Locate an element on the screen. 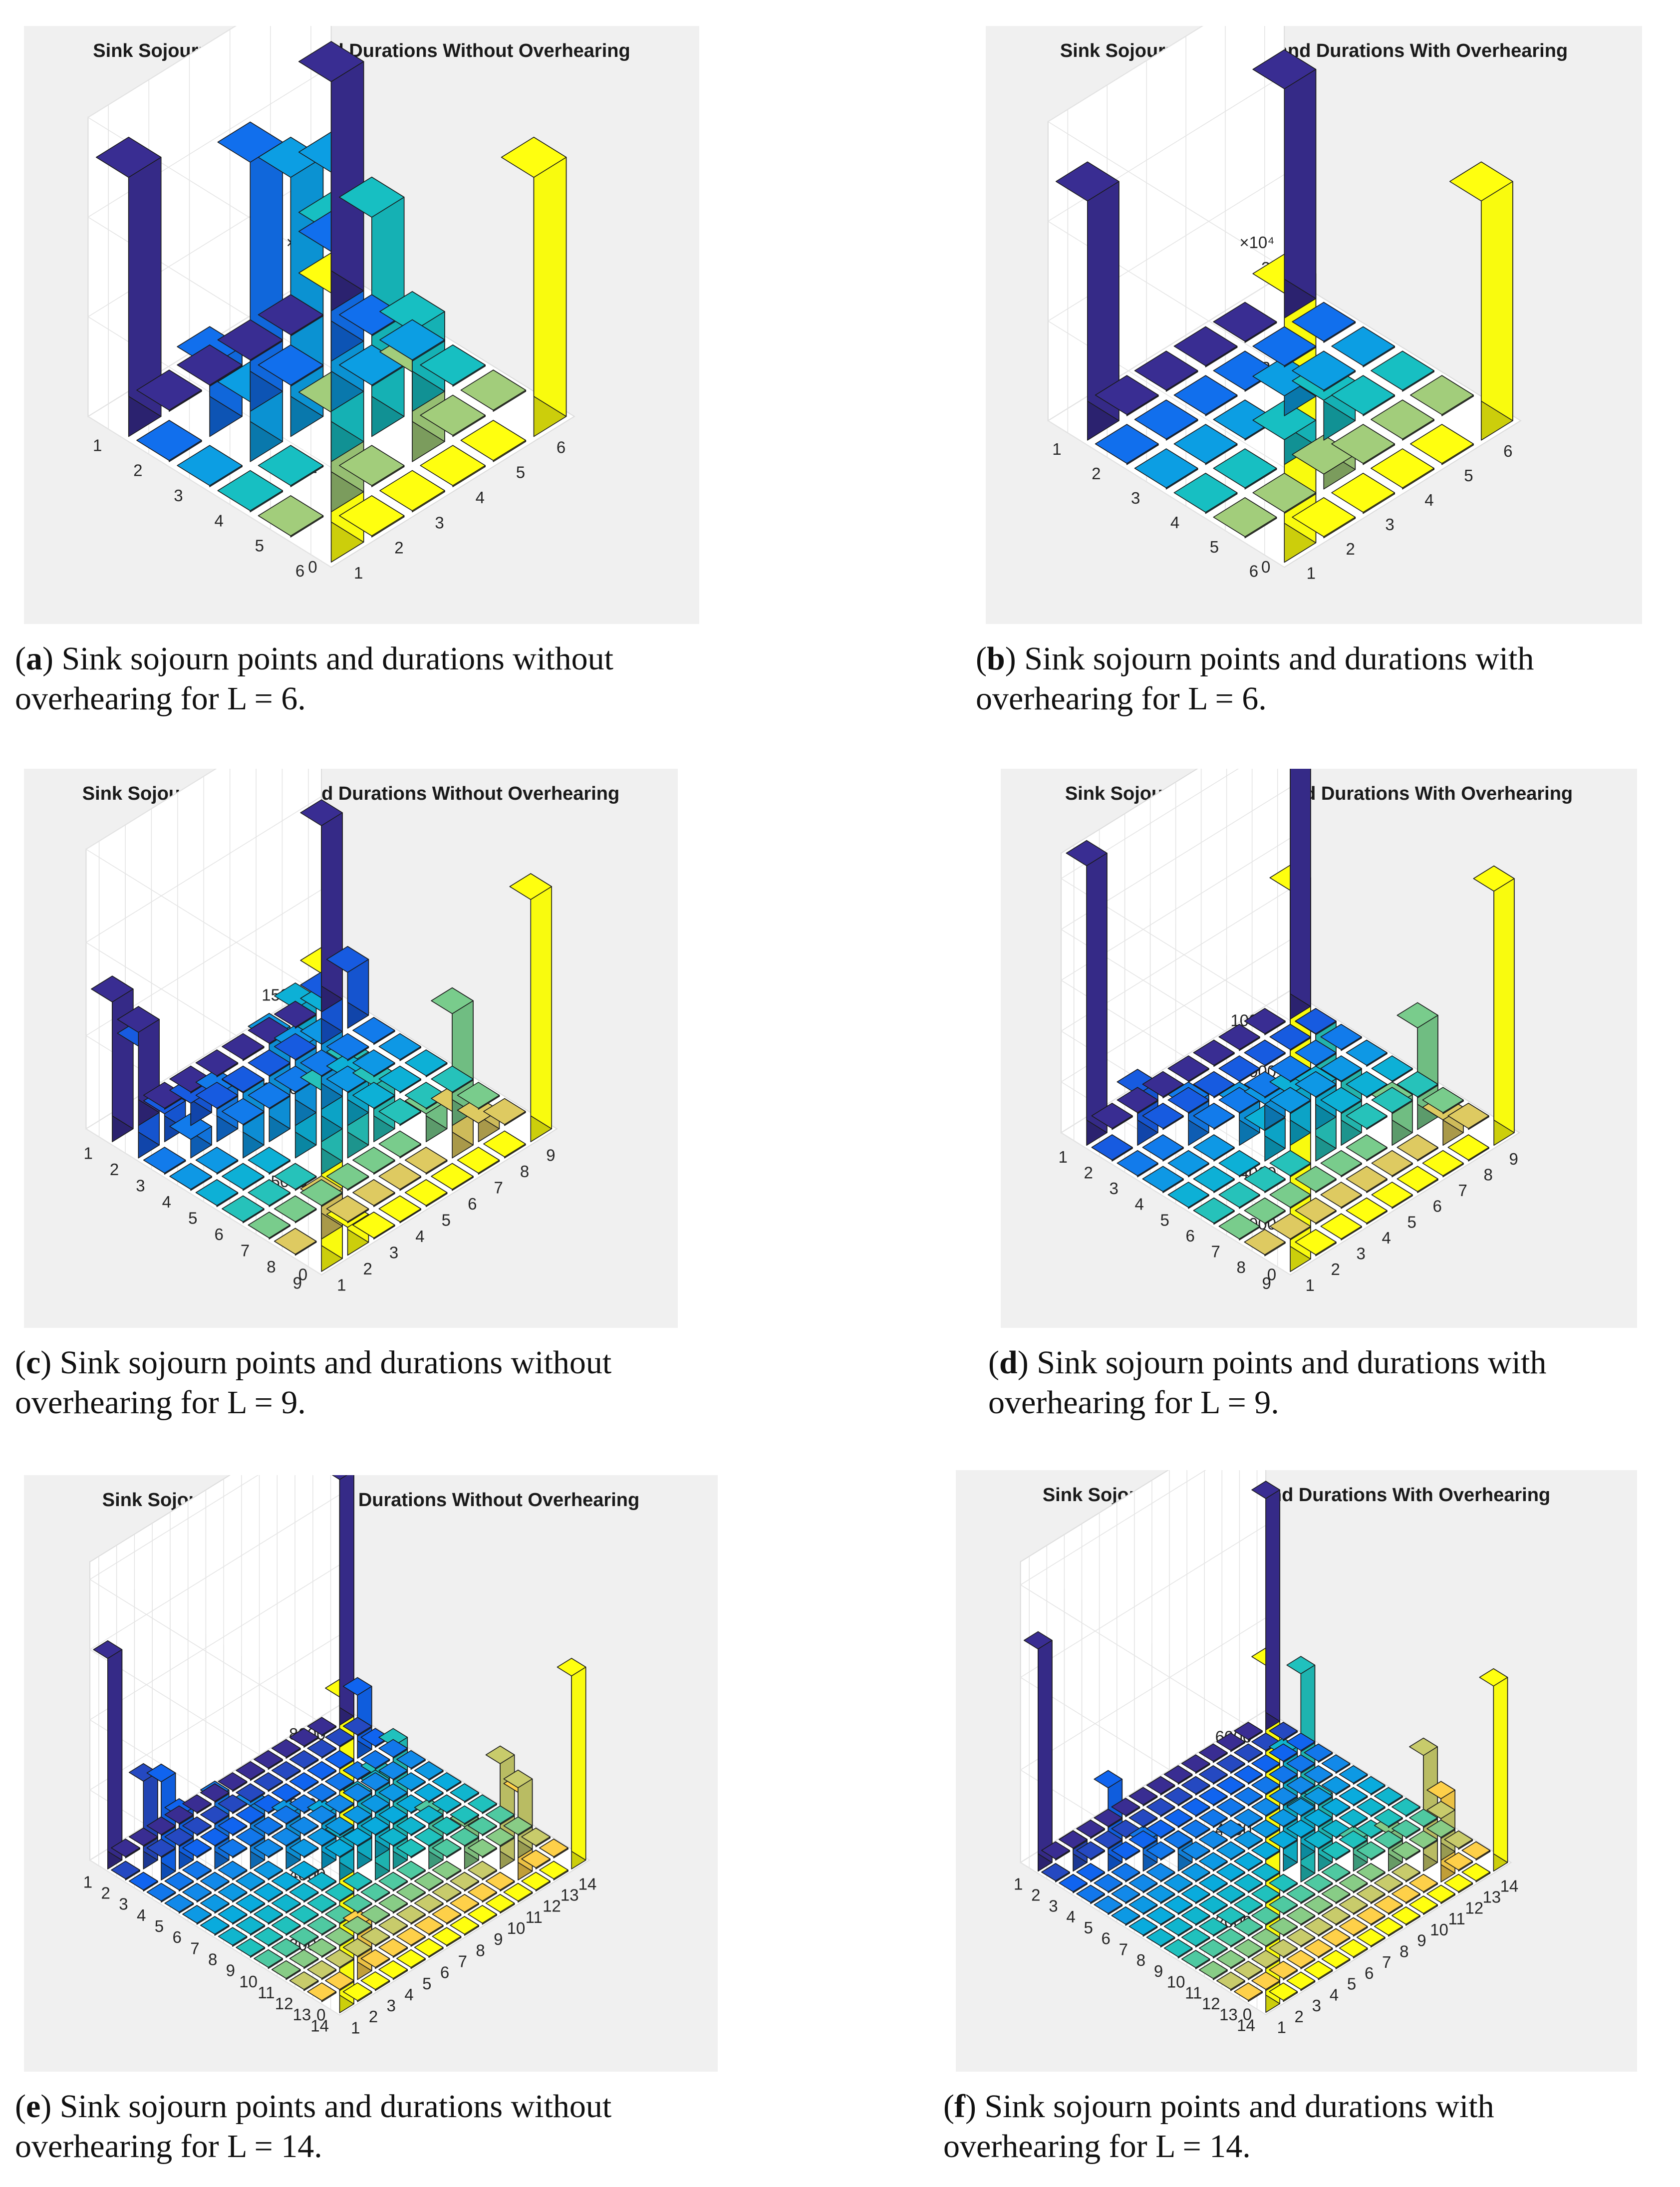 This screenshot has height=2187, width=1680. y-tick-label: 12 is located at coordinates (284, 2003).